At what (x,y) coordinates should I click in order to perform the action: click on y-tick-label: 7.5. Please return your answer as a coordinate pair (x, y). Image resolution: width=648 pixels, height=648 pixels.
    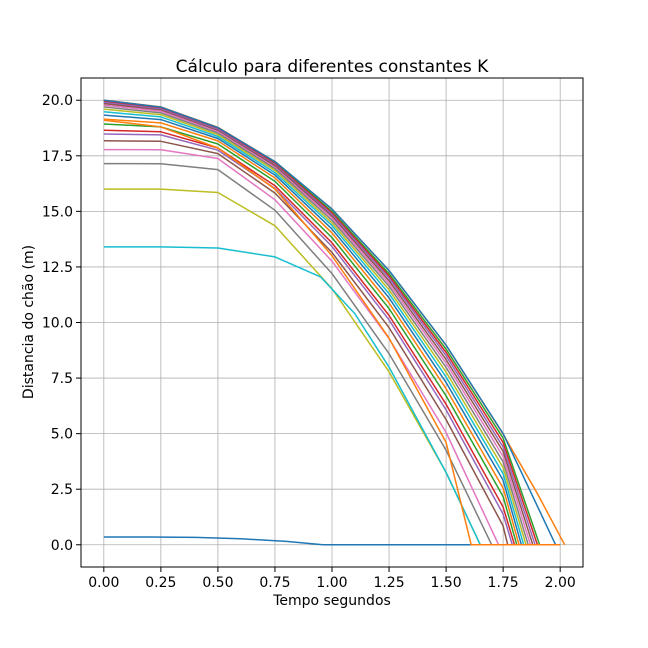
    Looking at the image, I should click on (62, 379).